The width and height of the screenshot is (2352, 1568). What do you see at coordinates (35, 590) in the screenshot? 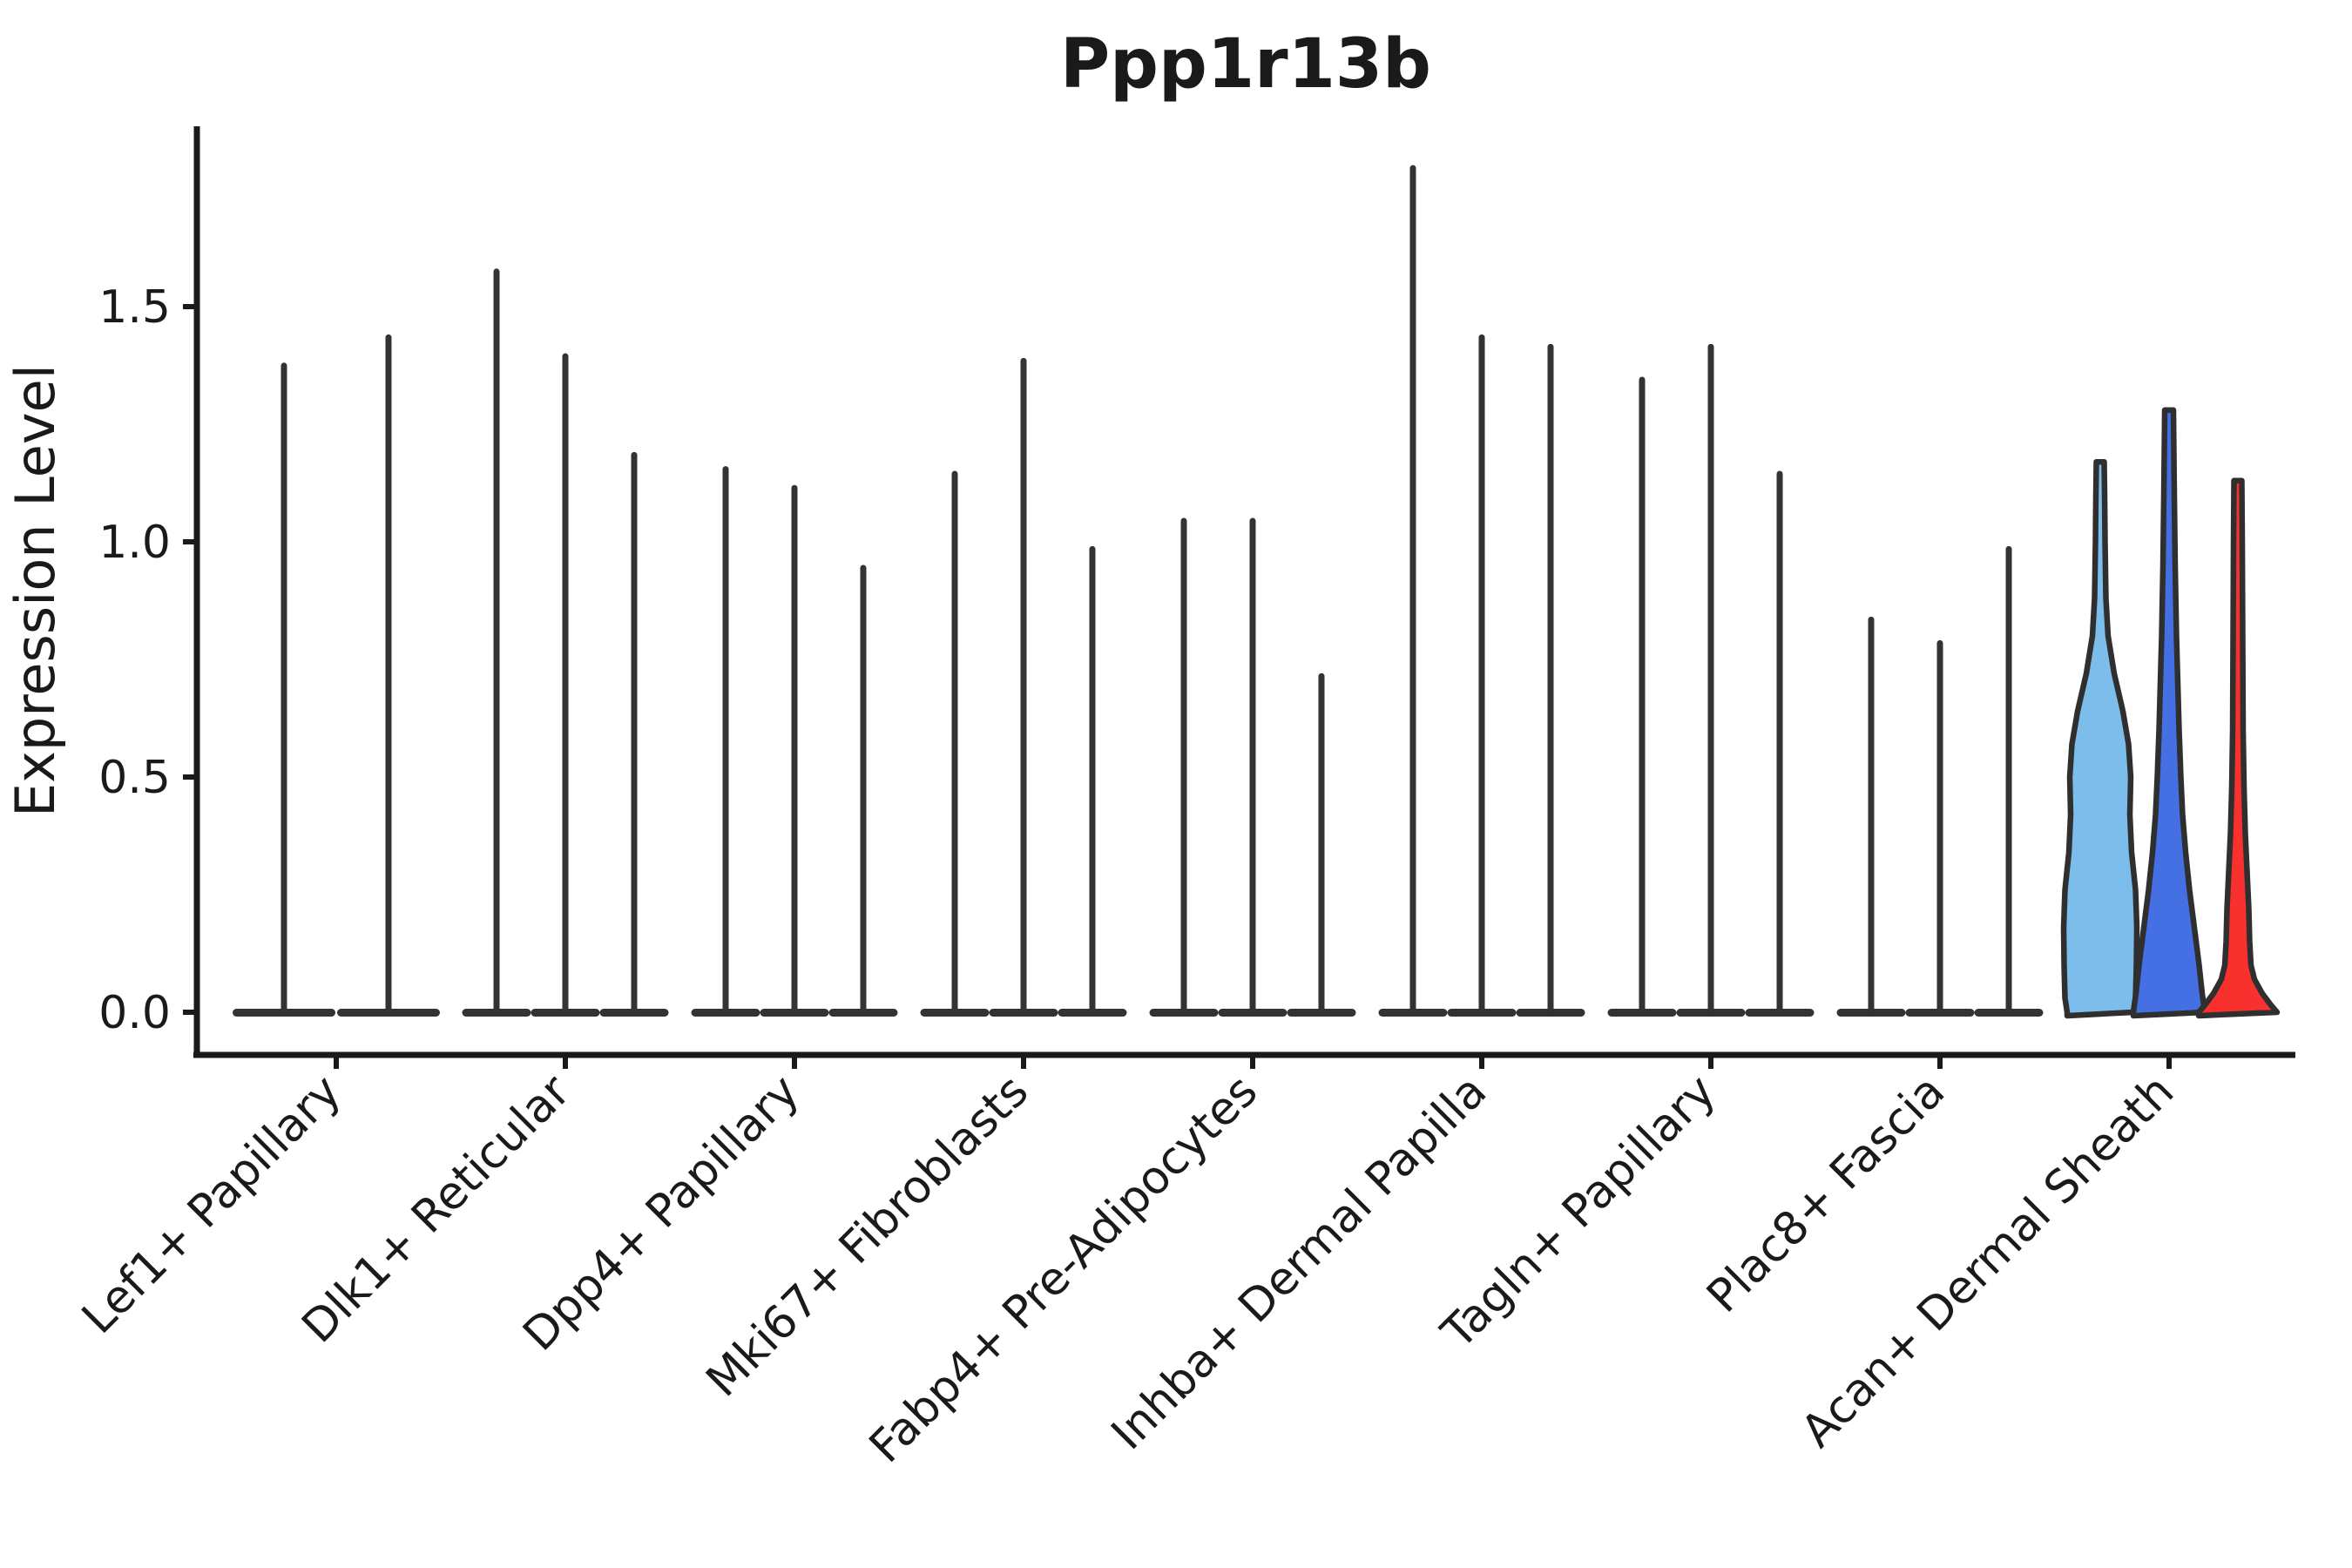
I see `y-axis-label: Expression Level` at bounding box center [35, 590].